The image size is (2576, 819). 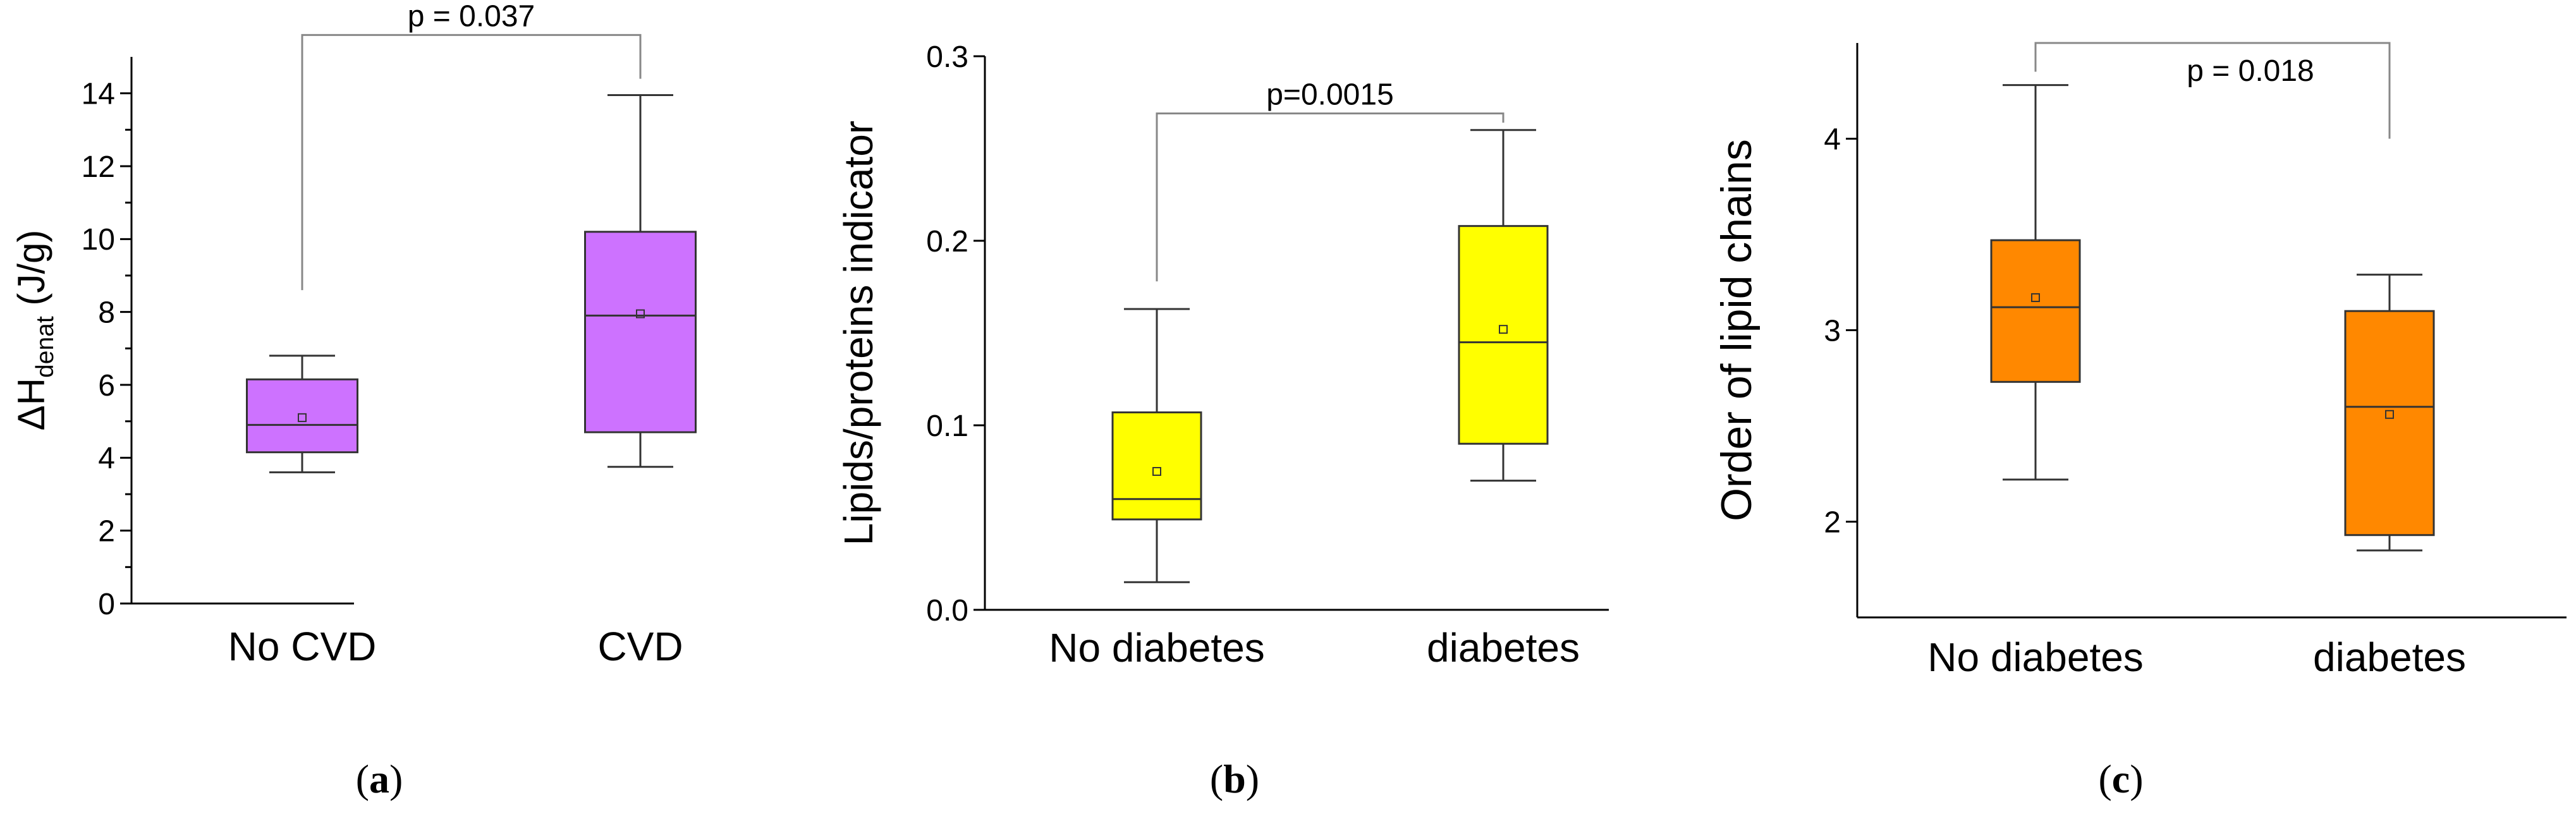 What do you see at coordinates (2250, 71) in the screenshot?
I see `significance-label: p = 0.018` at bounding box center [2250, 71].